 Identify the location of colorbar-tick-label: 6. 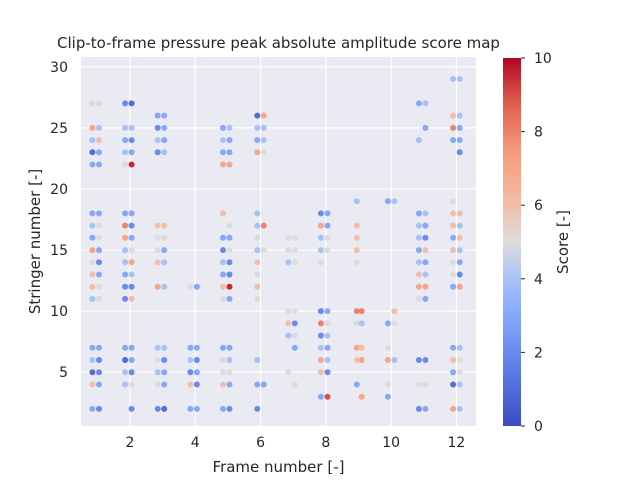
(538, 206).